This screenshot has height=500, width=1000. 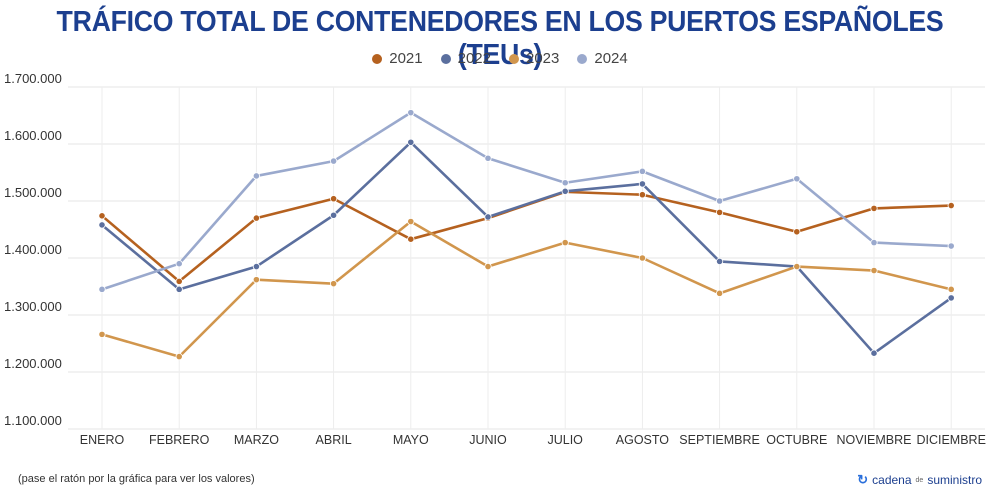 I want to click on y-tick-label: 1.200.000, so click(x=33, y=363).